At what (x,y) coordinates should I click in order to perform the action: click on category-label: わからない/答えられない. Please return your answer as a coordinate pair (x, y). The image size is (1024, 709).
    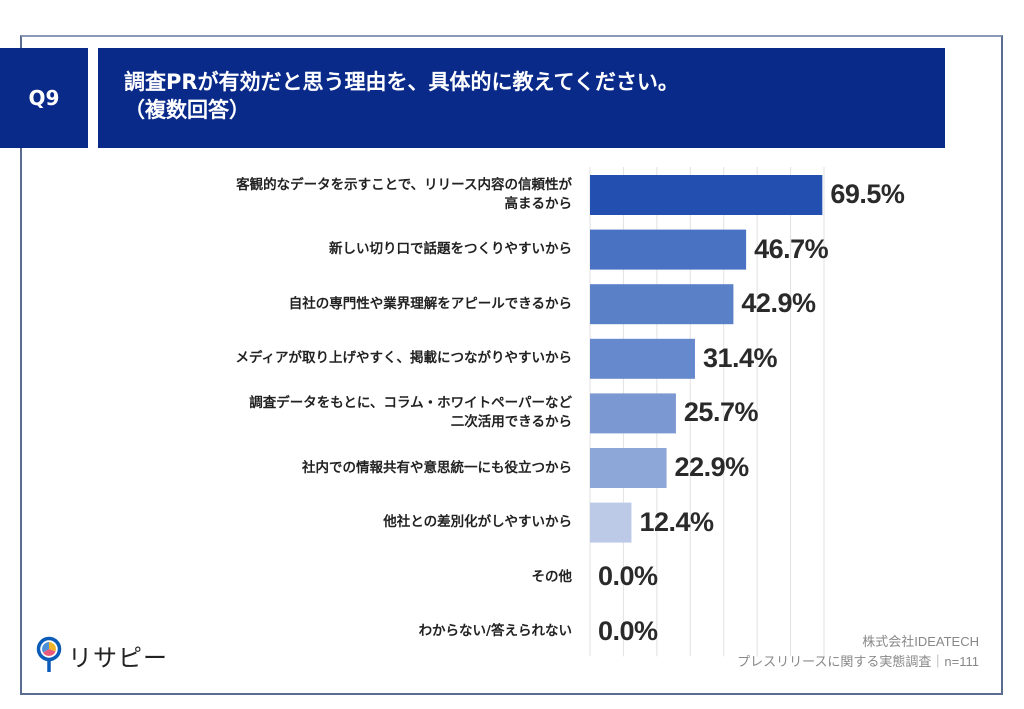
    Looking at the image, I should click on (495, 631).